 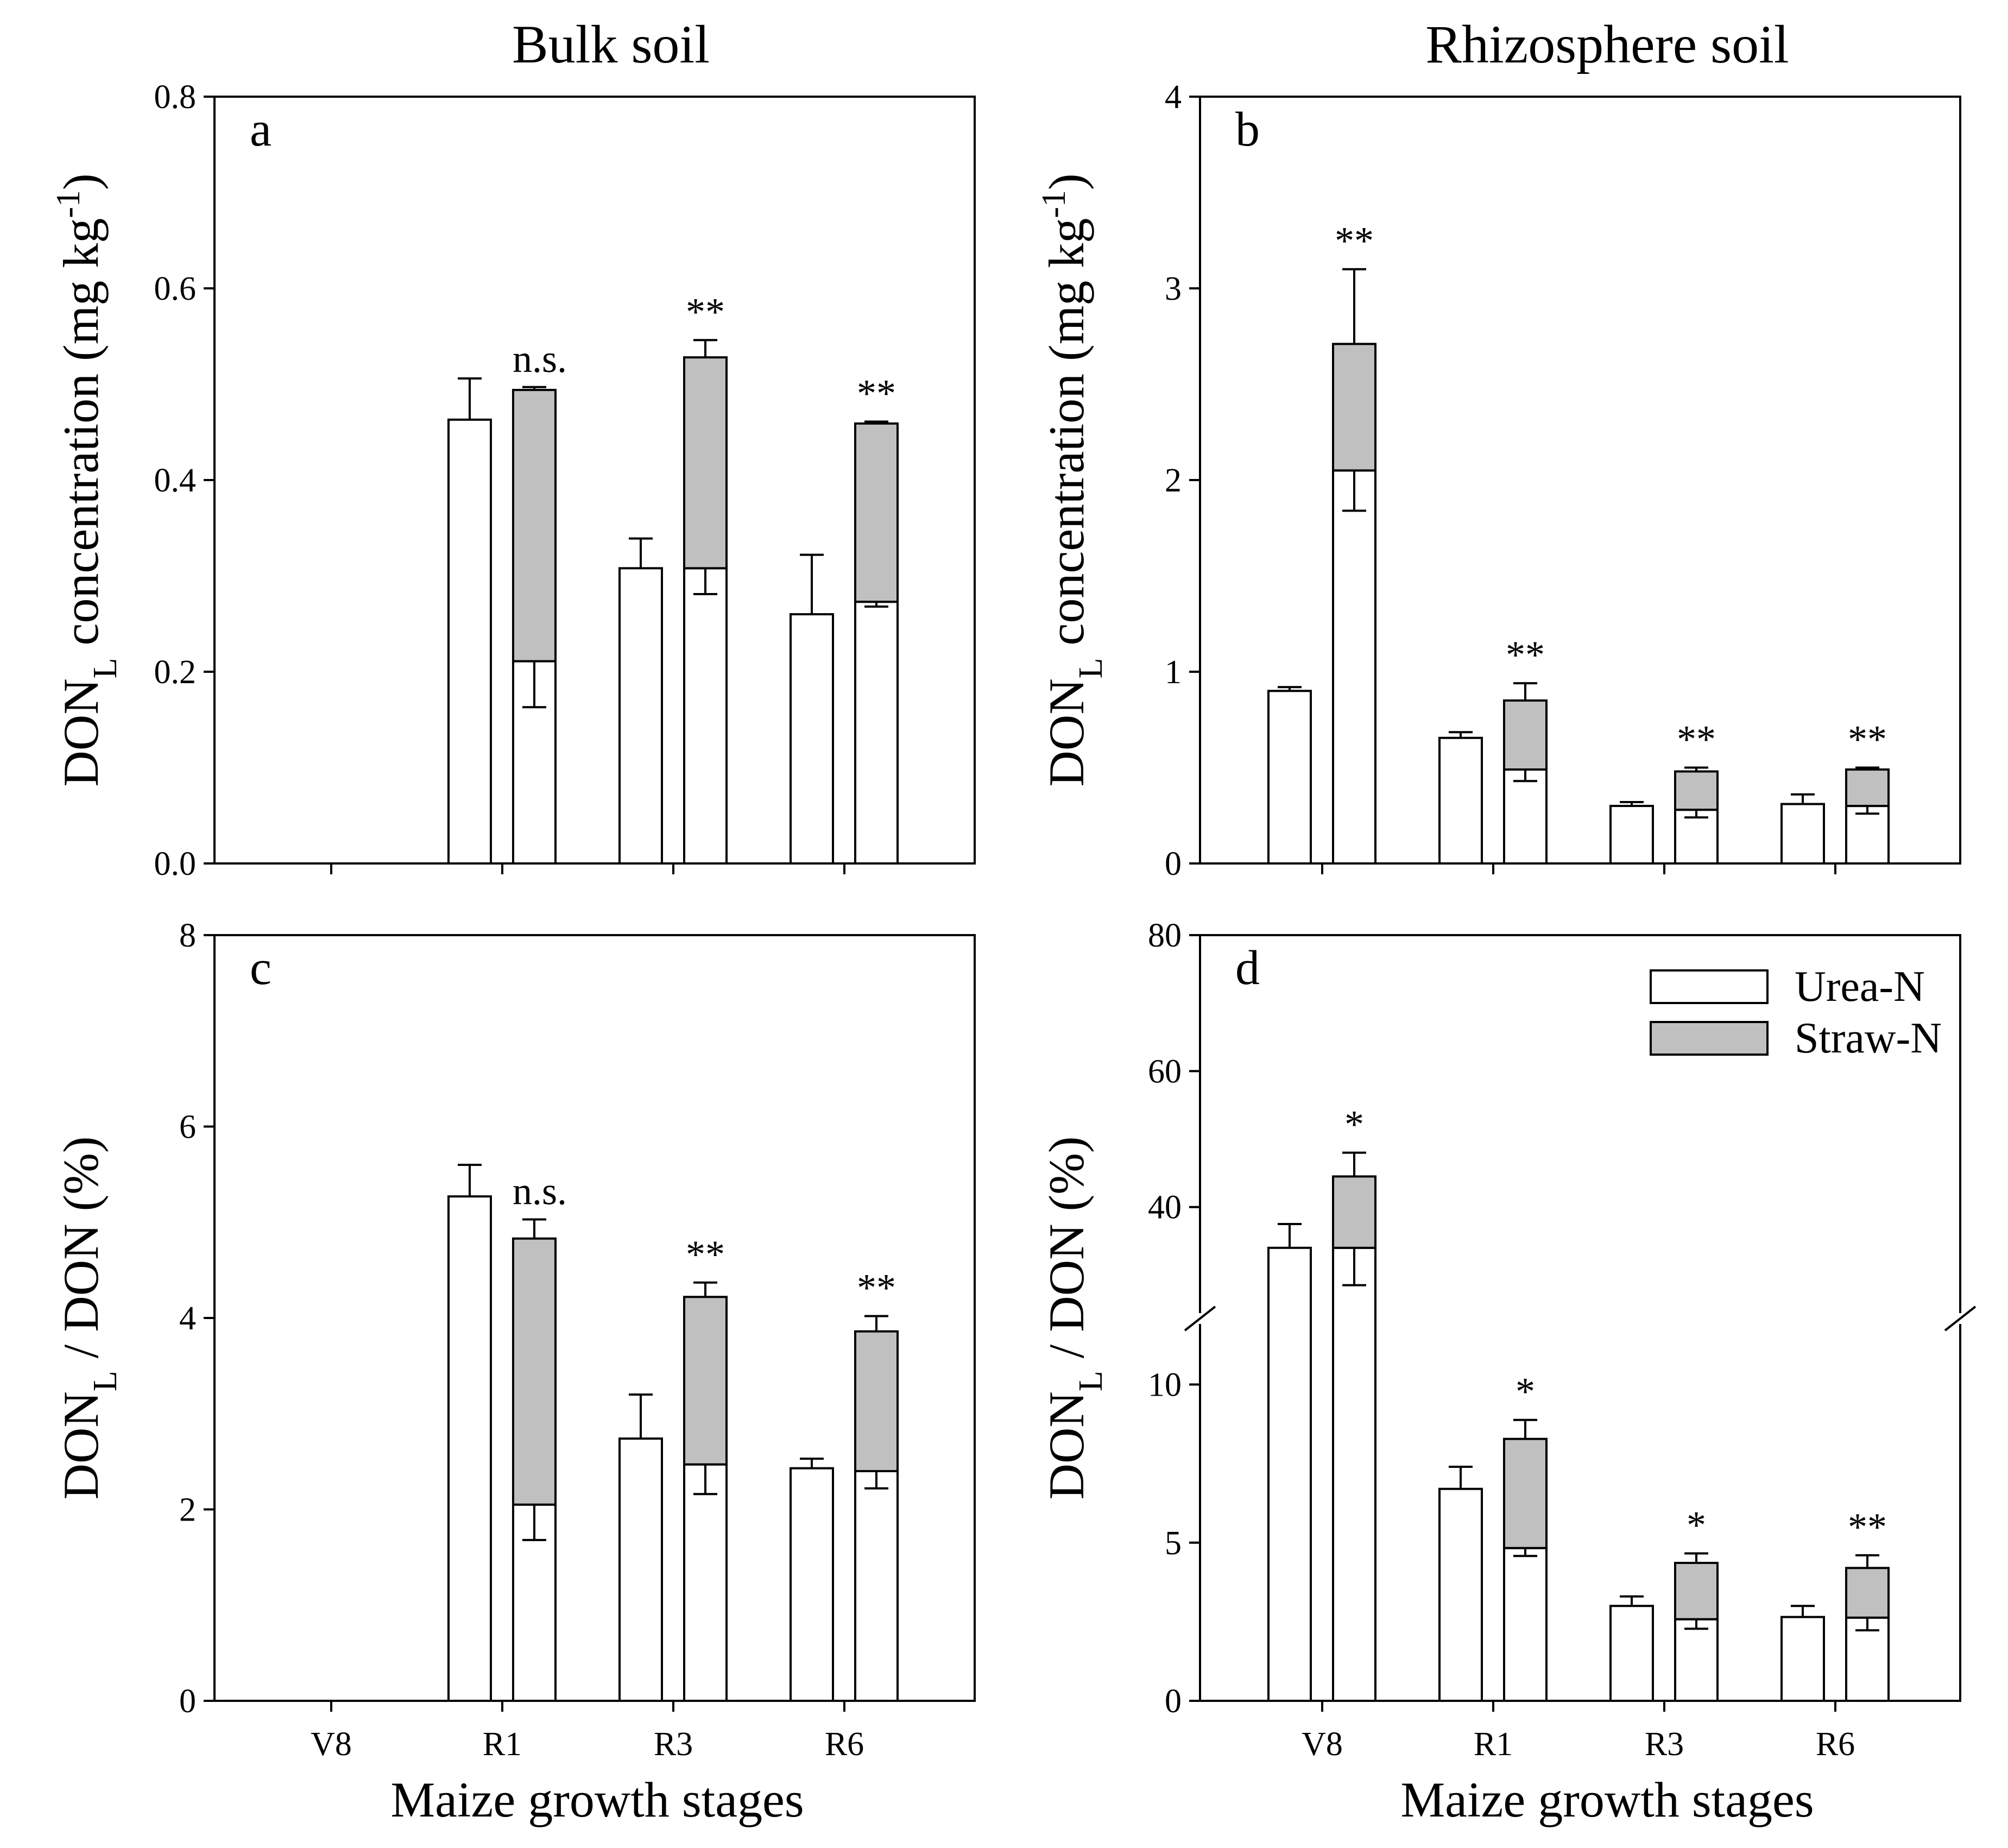 I want to click on y-tick-label: 8, so click(x=187, y=936).